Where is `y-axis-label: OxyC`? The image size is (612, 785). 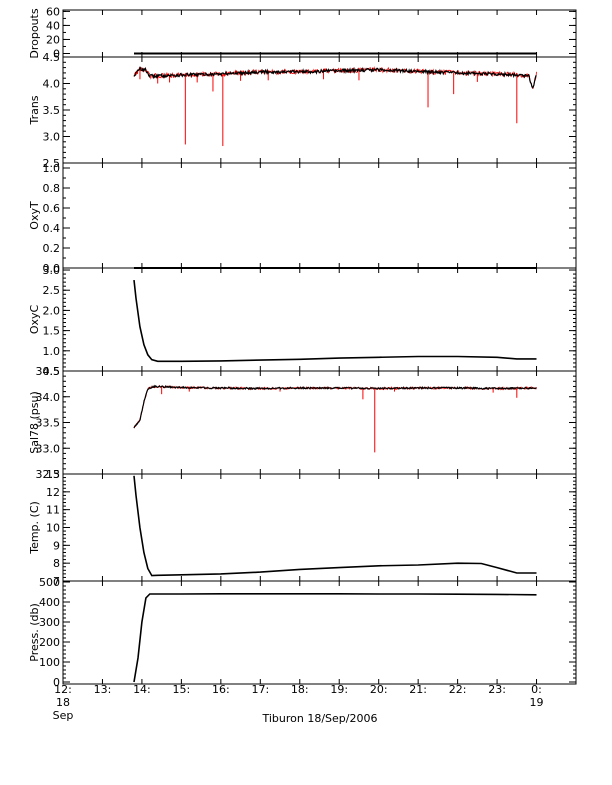 y-axis-label: OxyC is located at coordinates (34, 320).